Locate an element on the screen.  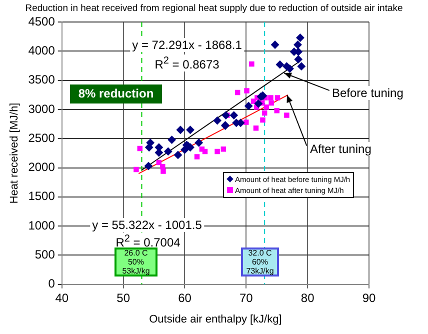
chart-title: Reduction in heat received from regional heat supply due to reduction of outside air intake is located at coordinates (214, 8).